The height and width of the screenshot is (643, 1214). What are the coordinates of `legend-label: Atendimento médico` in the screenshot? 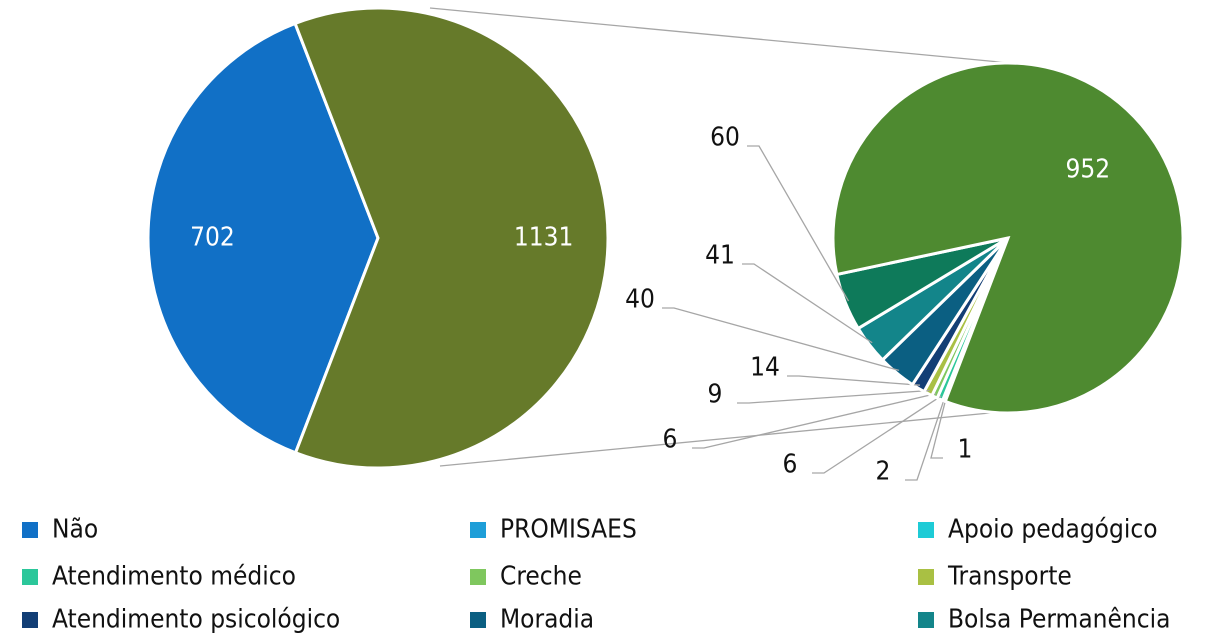 It's located at (174, 577).